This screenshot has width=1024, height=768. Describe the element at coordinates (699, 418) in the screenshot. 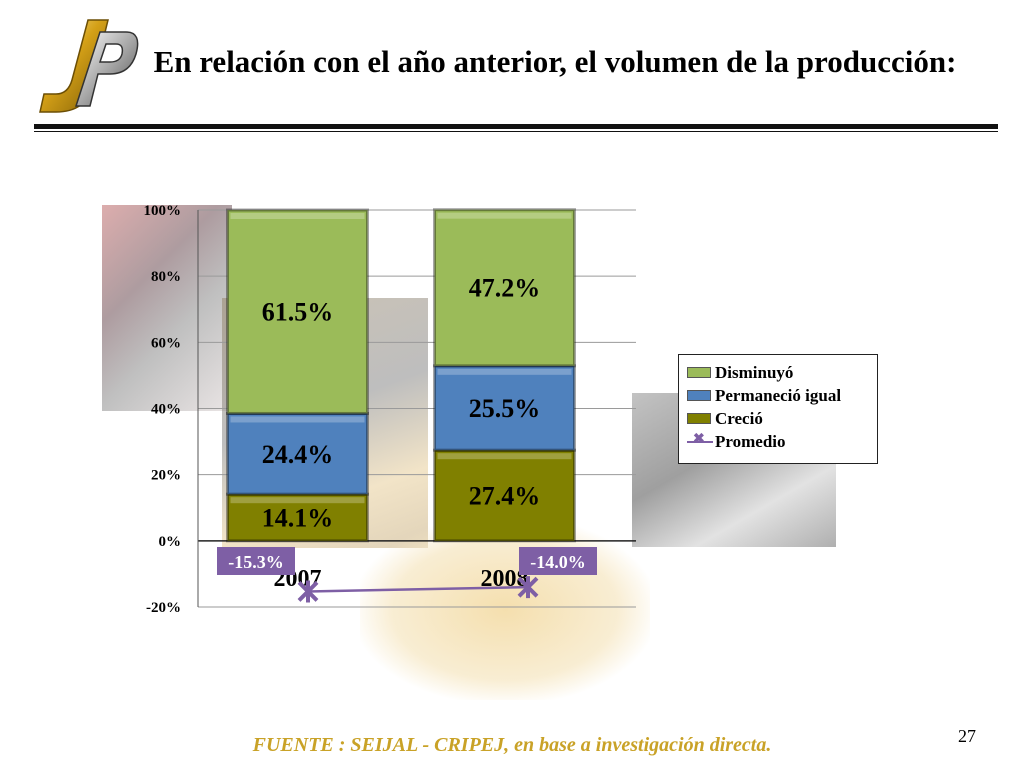

I see `legend-swatch-crecio` at that location.